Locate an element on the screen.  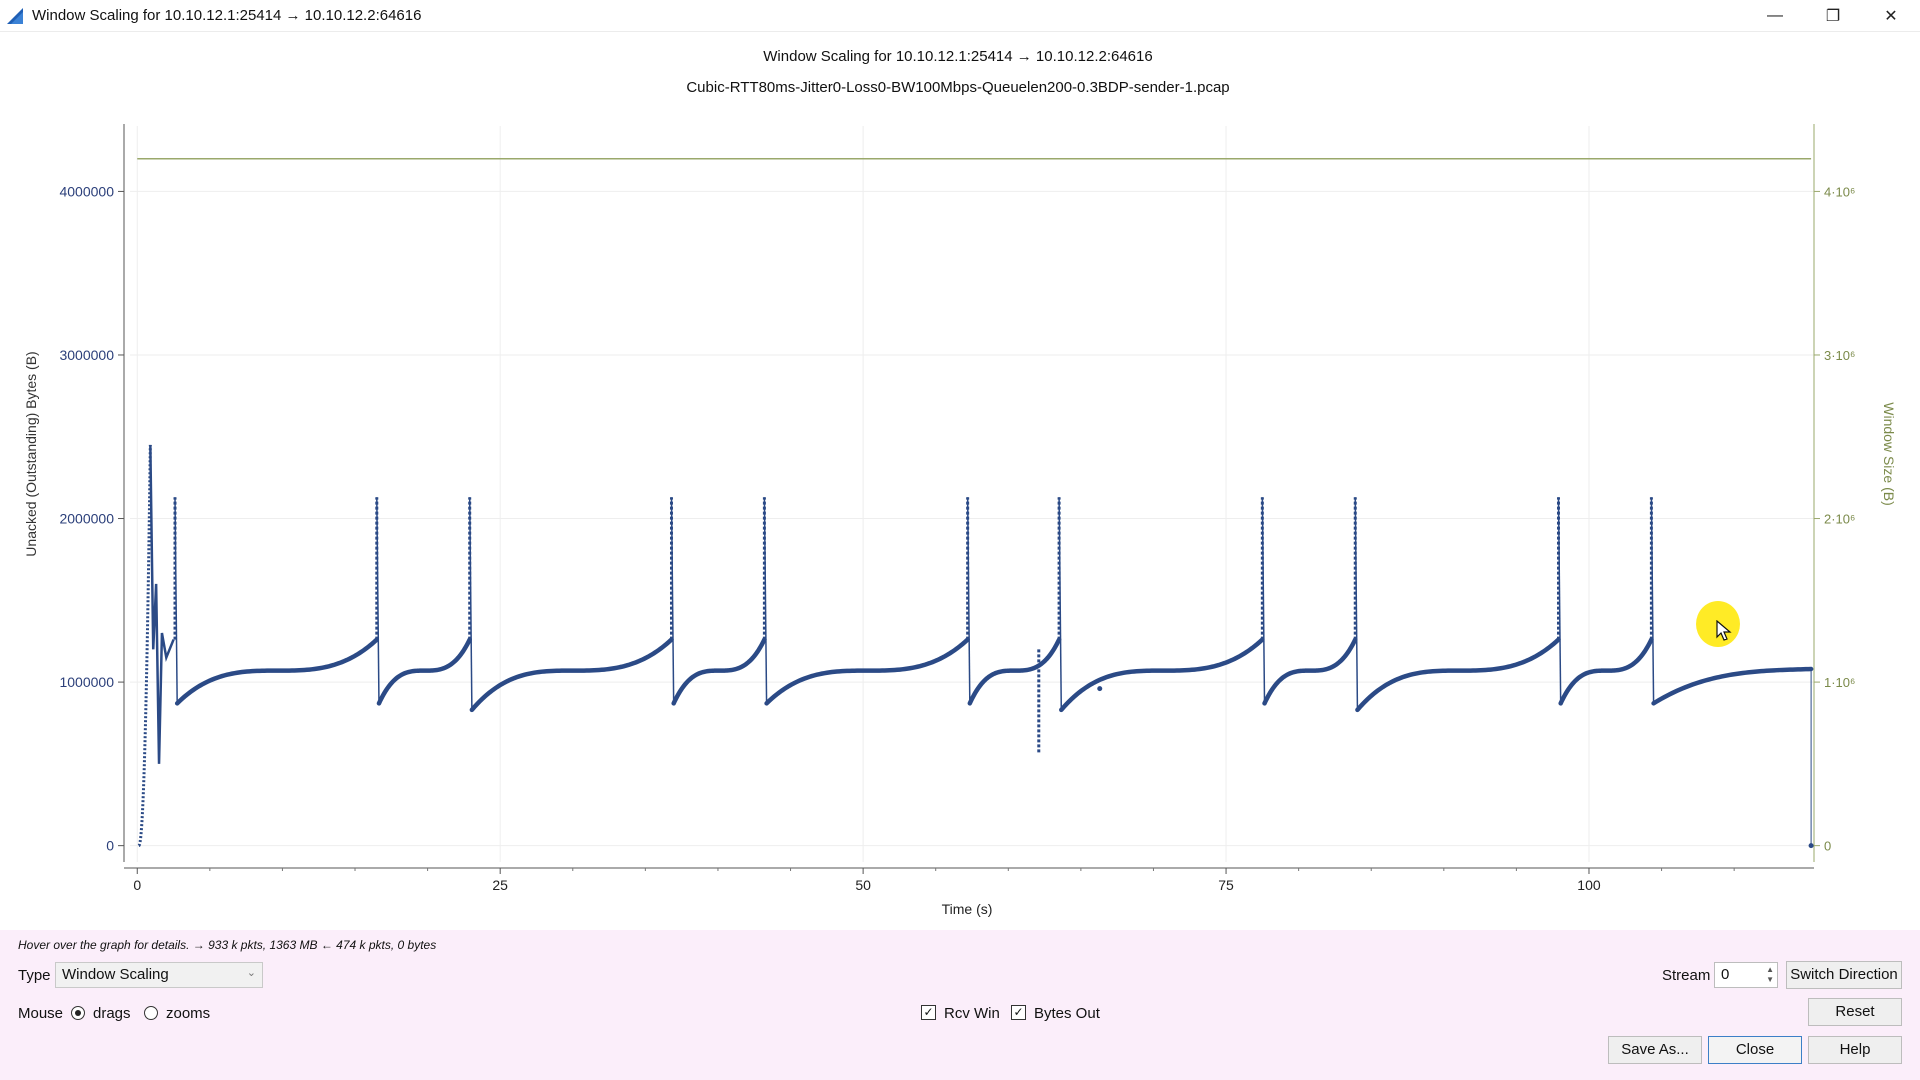
x-tick-label: 100 is located at coordinates (1589, 885).